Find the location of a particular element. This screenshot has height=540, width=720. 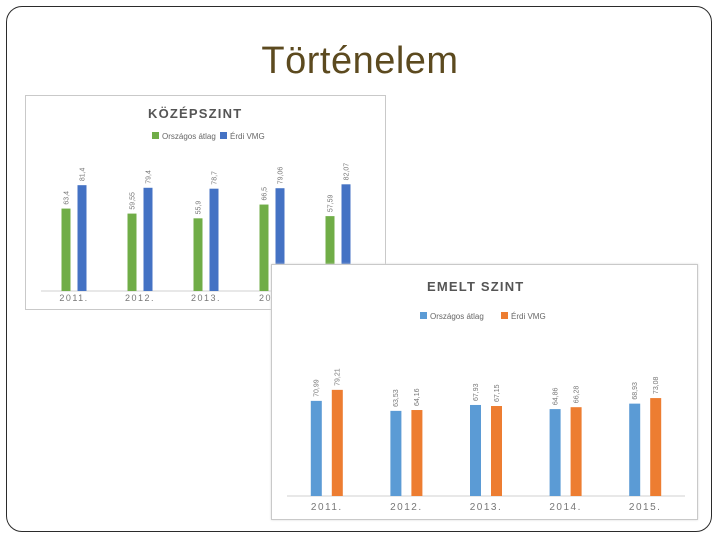

chart1-legend-label-1: Érdi VMG is located at coordinates (528, 316).